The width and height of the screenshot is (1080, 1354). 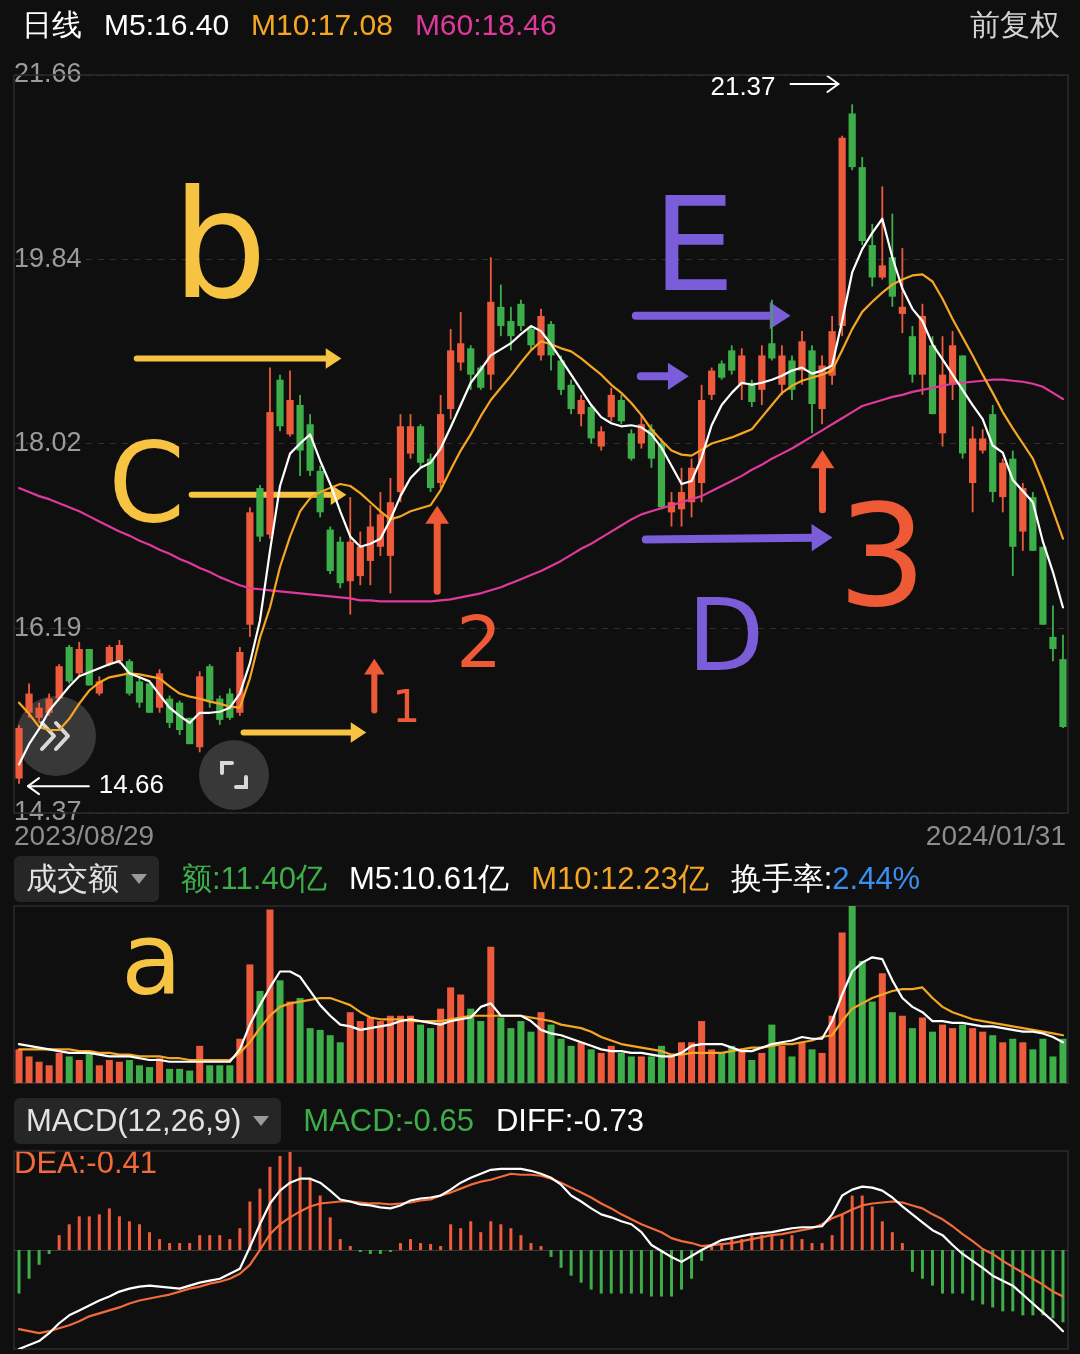 I want to click on chart-title: 成交额, so click(x=72, y=878).